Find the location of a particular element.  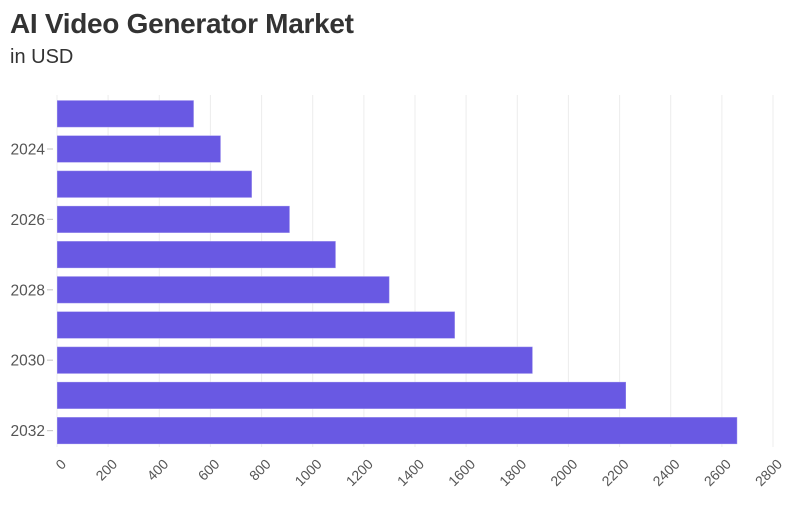

y-tick-label-2028: 2028 is located at coordinates (28, 290).